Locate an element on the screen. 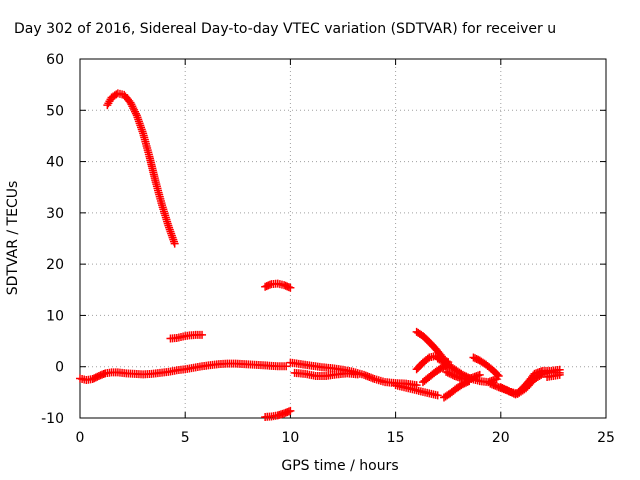 This screenshot has width=640, height=480. y-tick-label: 0 is located at coordinates (59, 368).